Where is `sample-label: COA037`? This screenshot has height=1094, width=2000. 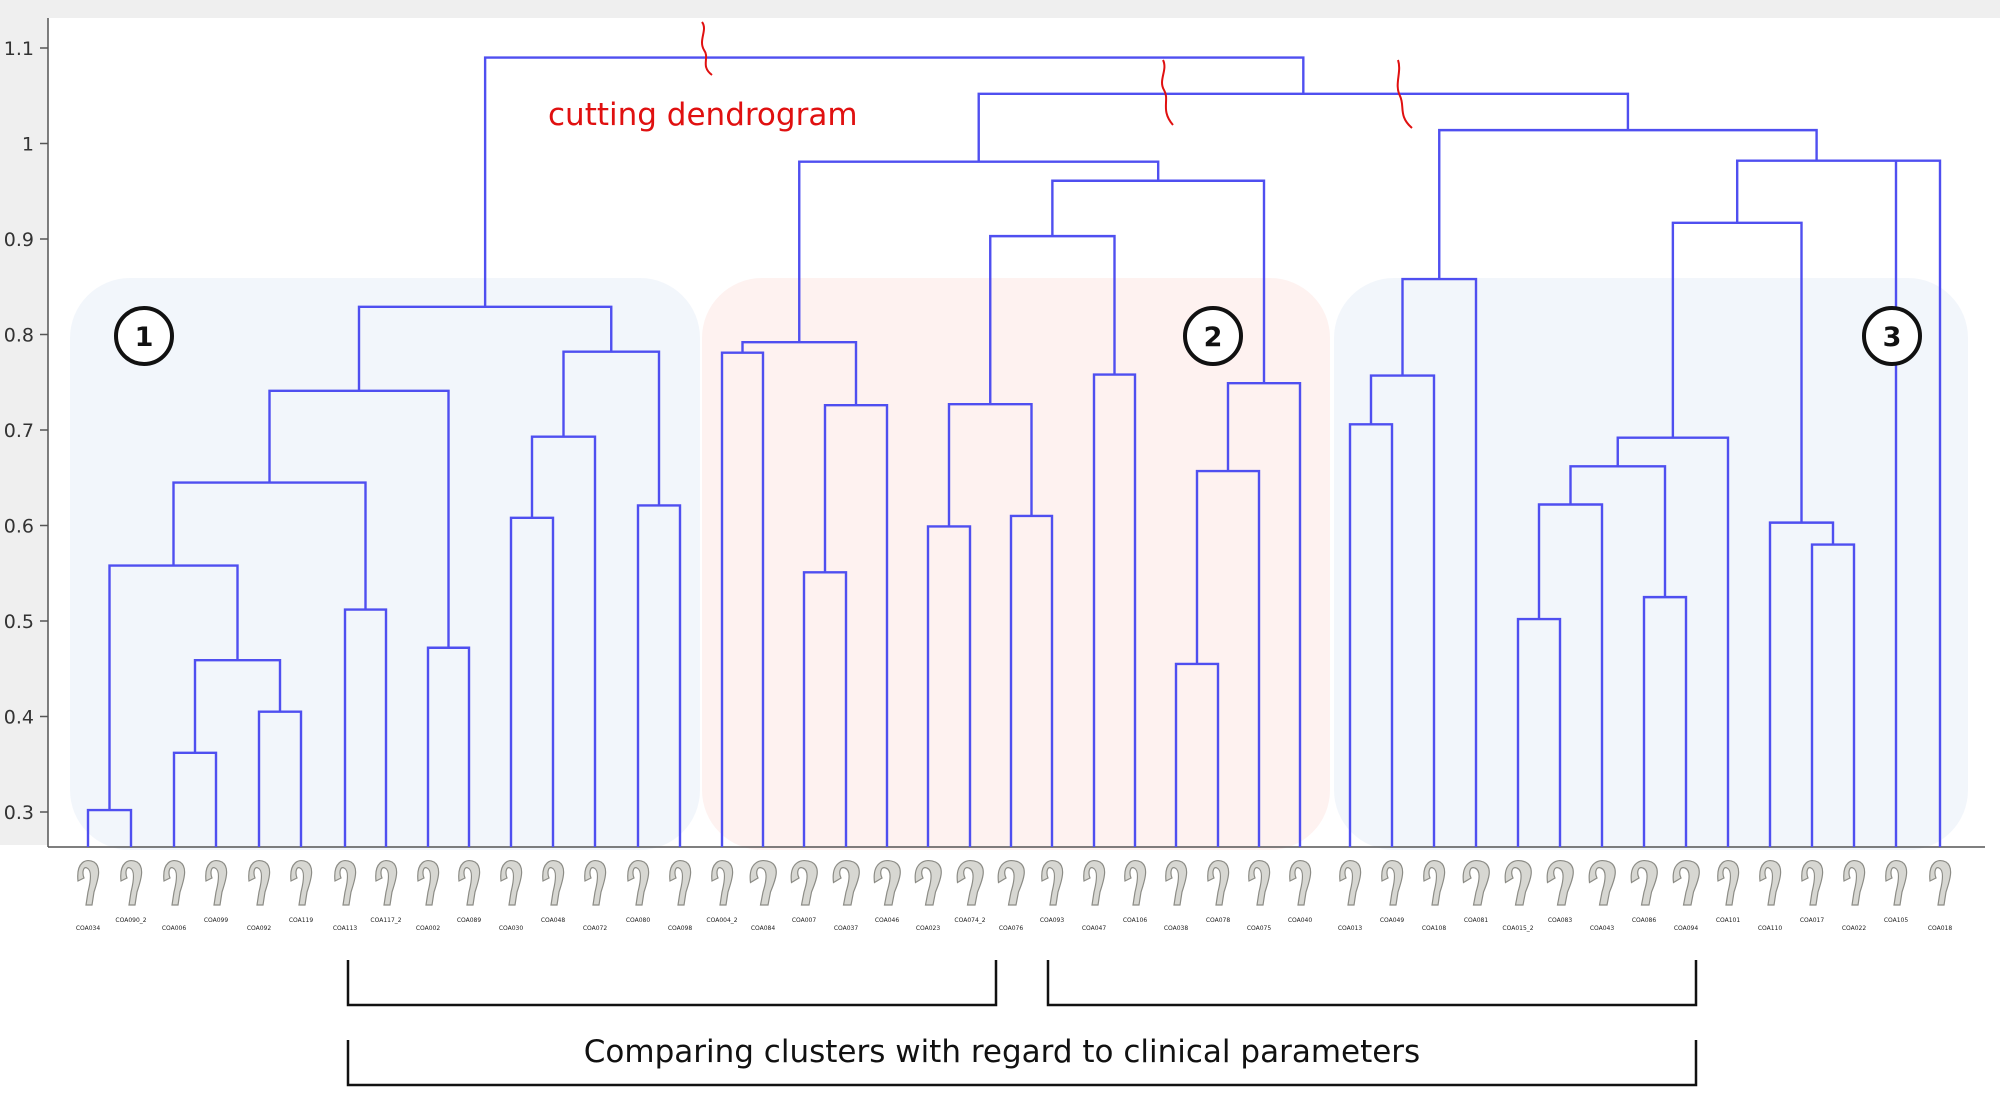
sample-label: COA037 is located at coordinates (846, 928).